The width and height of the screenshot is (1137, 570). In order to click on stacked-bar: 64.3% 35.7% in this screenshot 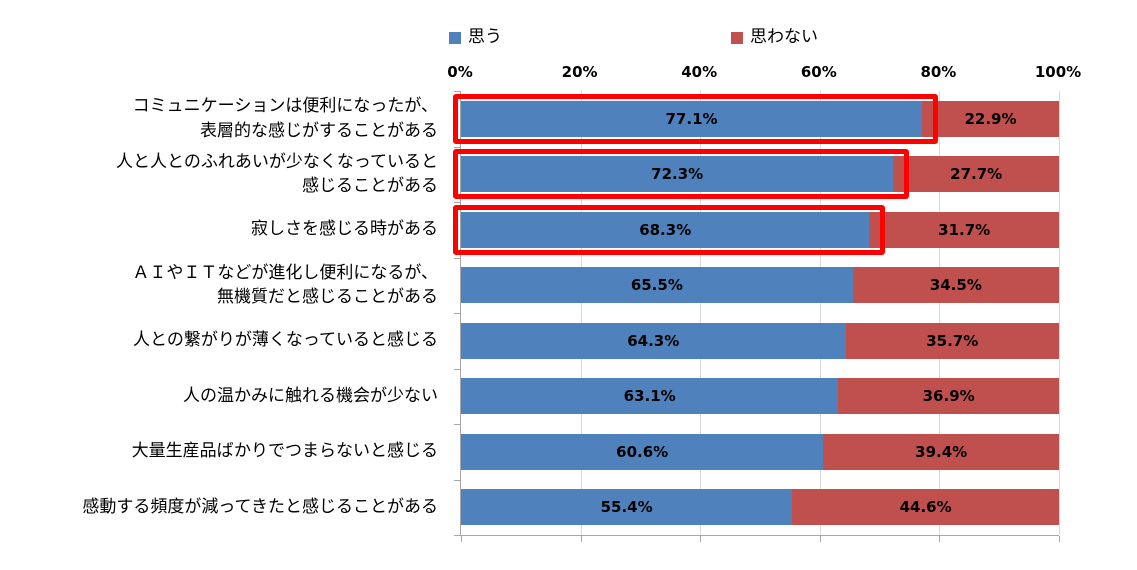, I will do `click(760, 340)`.